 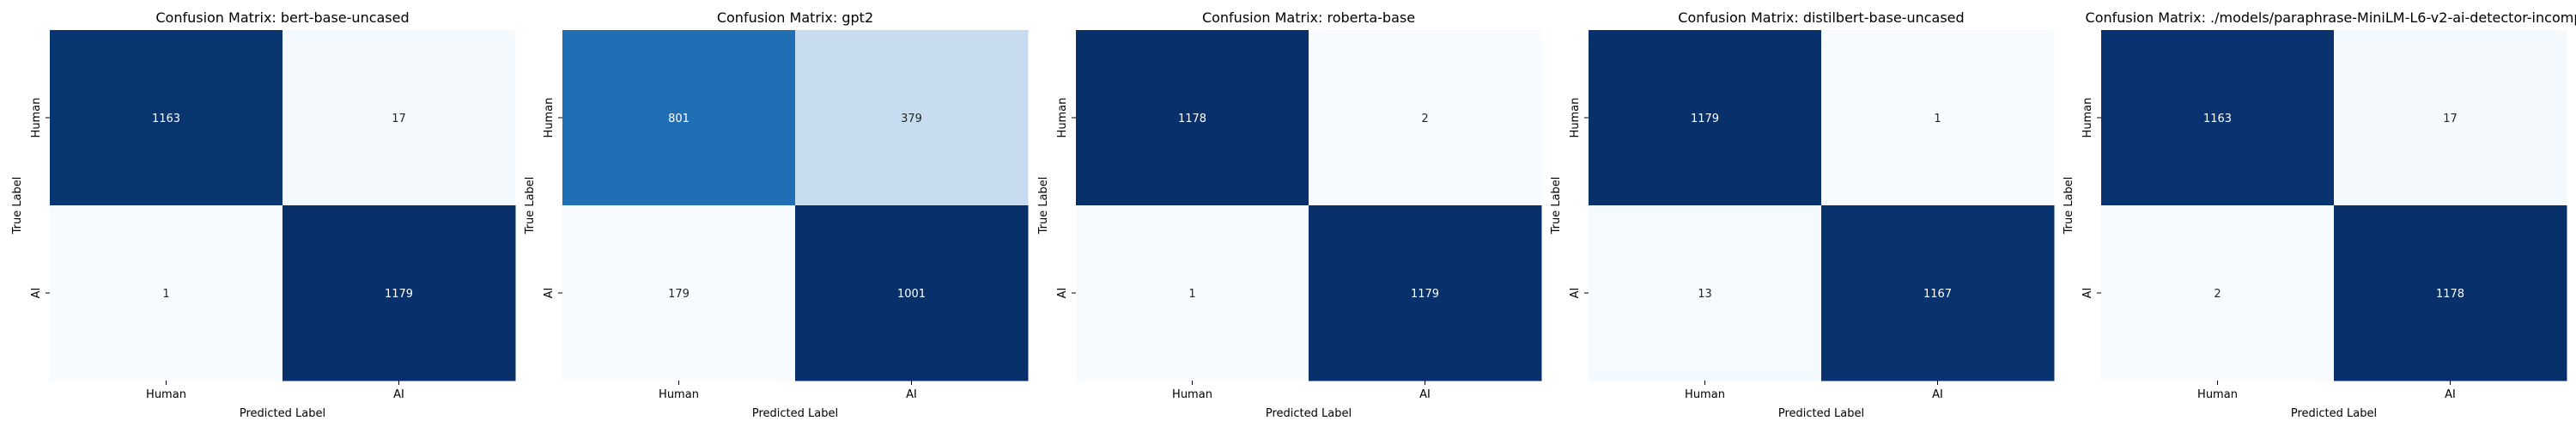 I want to click on panel-2-xtick-label-0: Human, so click(x=679, y=394).